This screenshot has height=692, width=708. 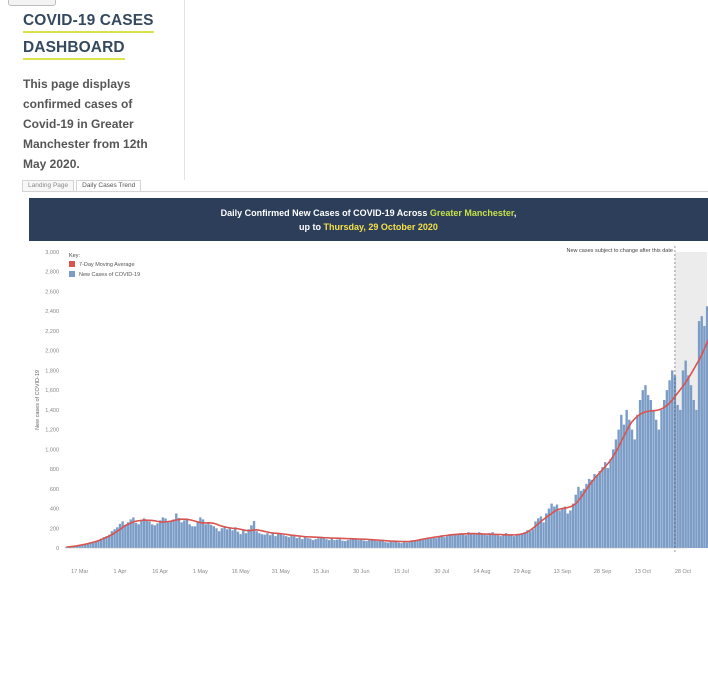 What do you see at coordinates (109, 185) in the screenshot?
I see `tab-daily-cases-trend: Daily Cases Trend` at bounding box center [109, 185].